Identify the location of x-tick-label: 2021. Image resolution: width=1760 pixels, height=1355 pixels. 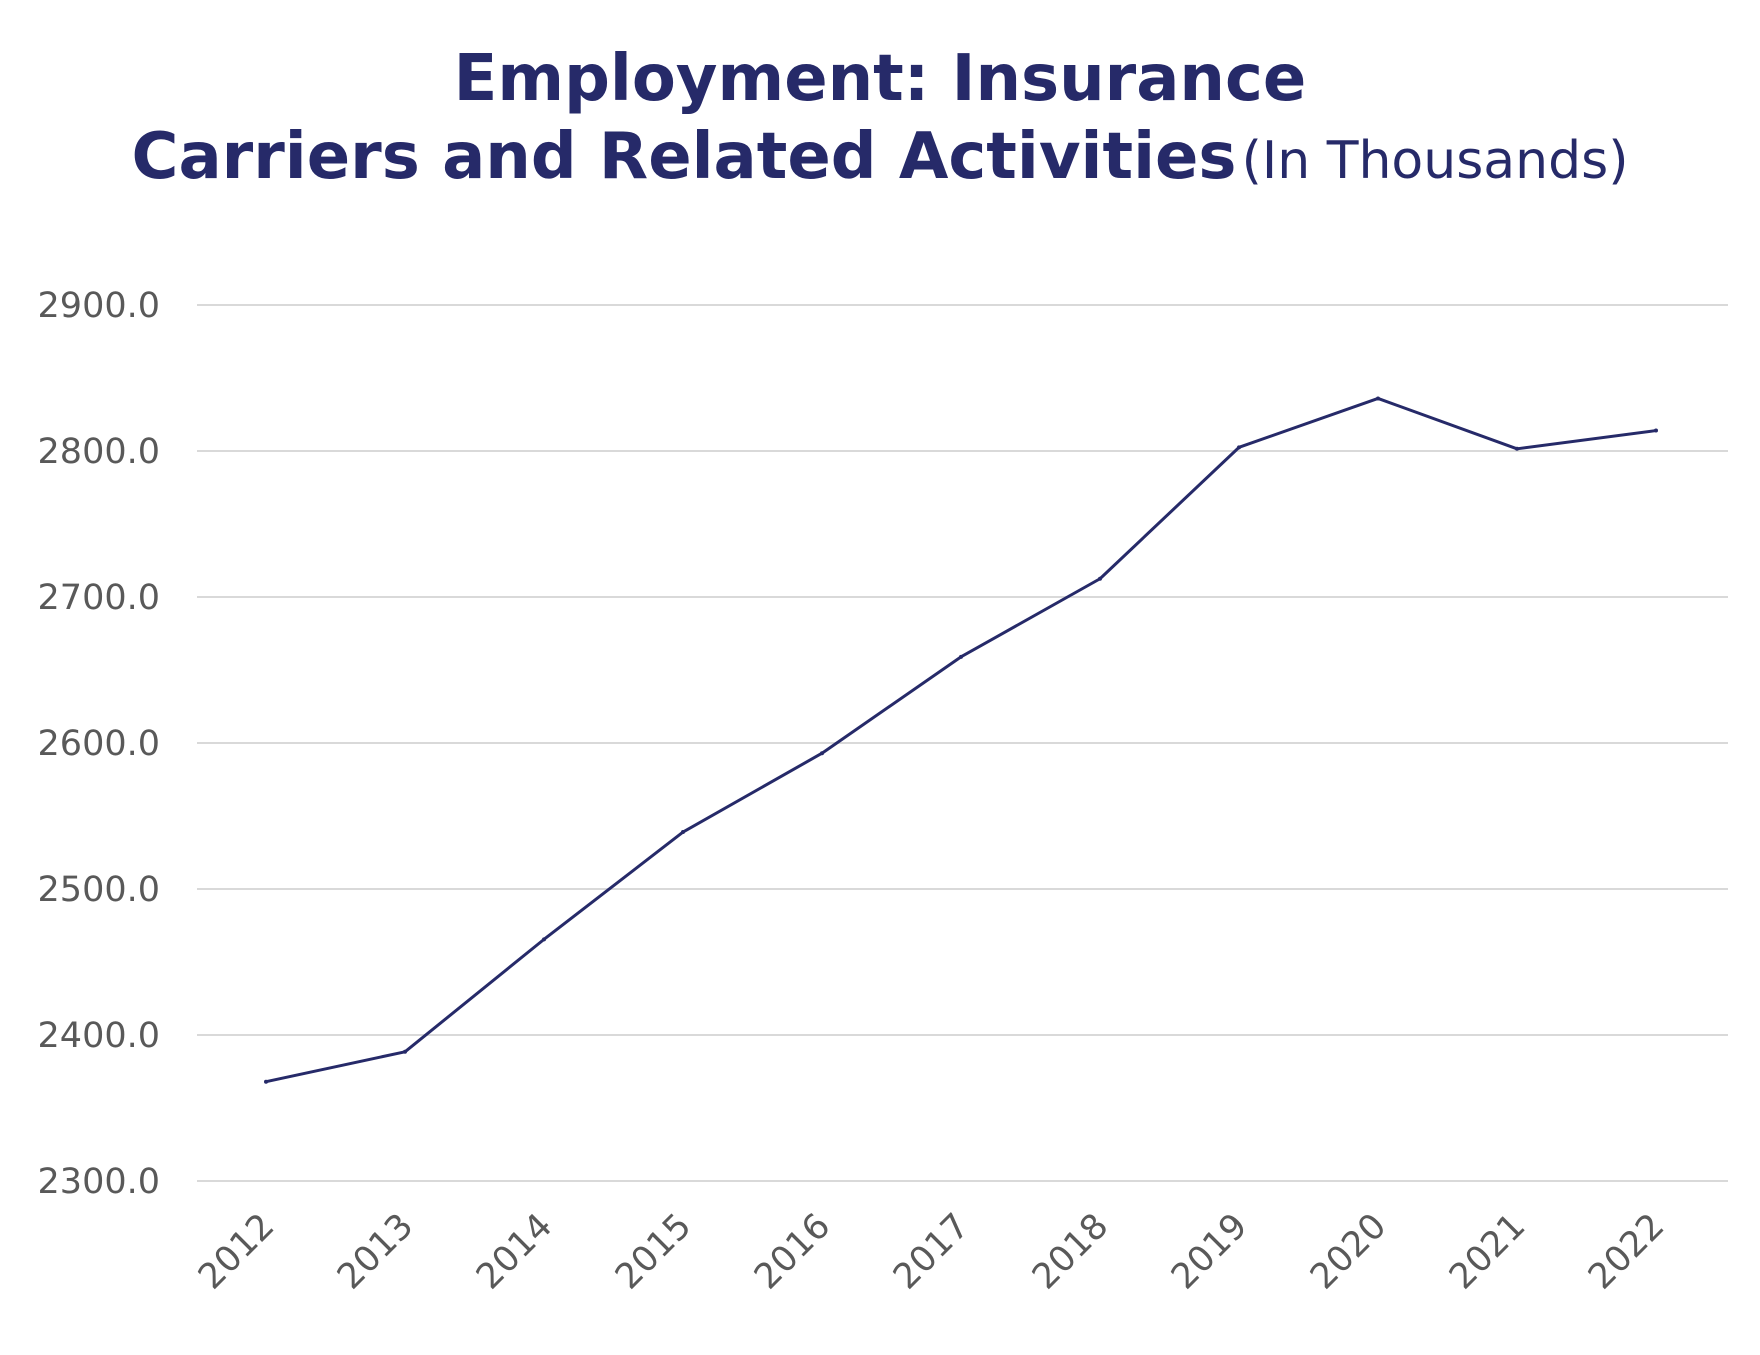
(1487, 1251).